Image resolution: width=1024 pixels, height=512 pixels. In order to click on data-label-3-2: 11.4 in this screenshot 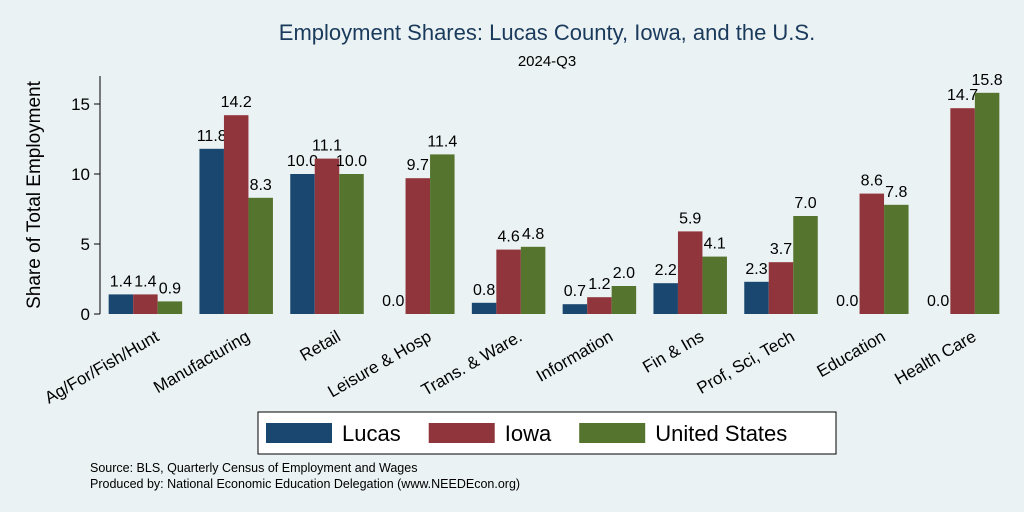, I will do `click(442, 141)`.